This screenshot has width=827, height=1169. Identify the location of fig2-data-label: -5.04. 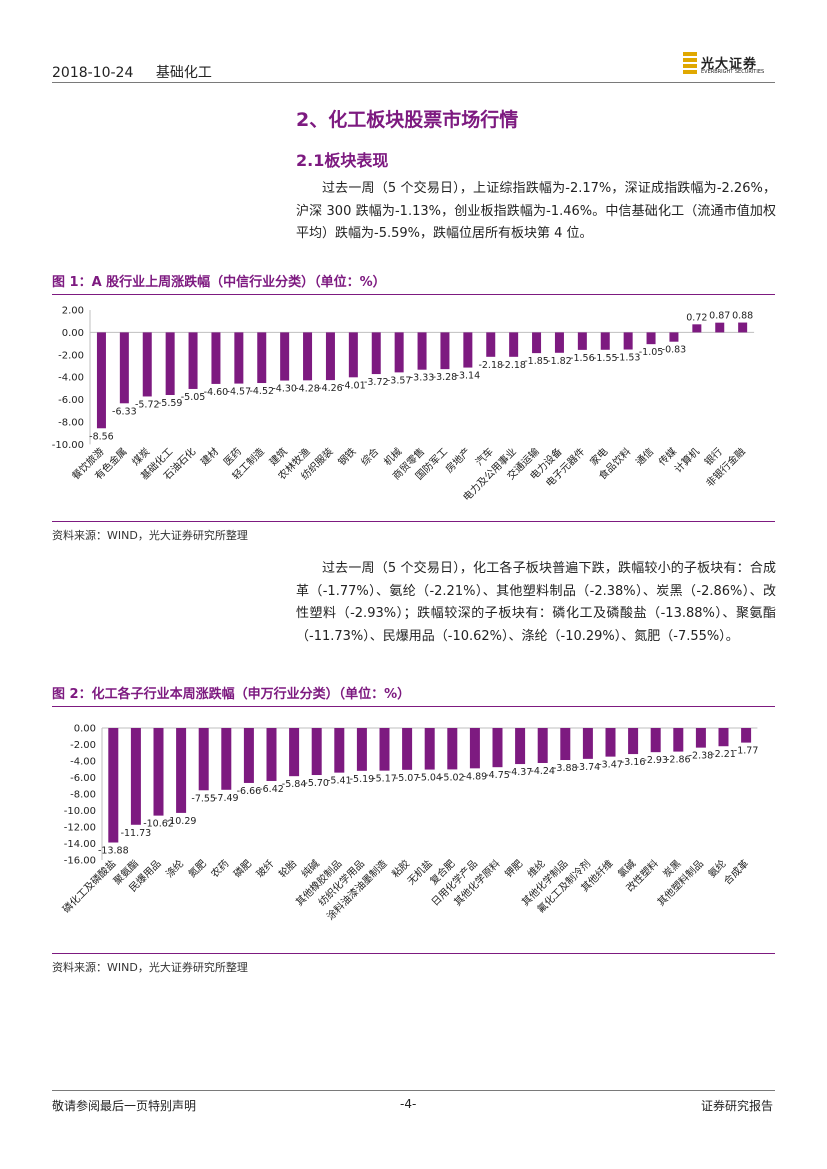
(429, 778).